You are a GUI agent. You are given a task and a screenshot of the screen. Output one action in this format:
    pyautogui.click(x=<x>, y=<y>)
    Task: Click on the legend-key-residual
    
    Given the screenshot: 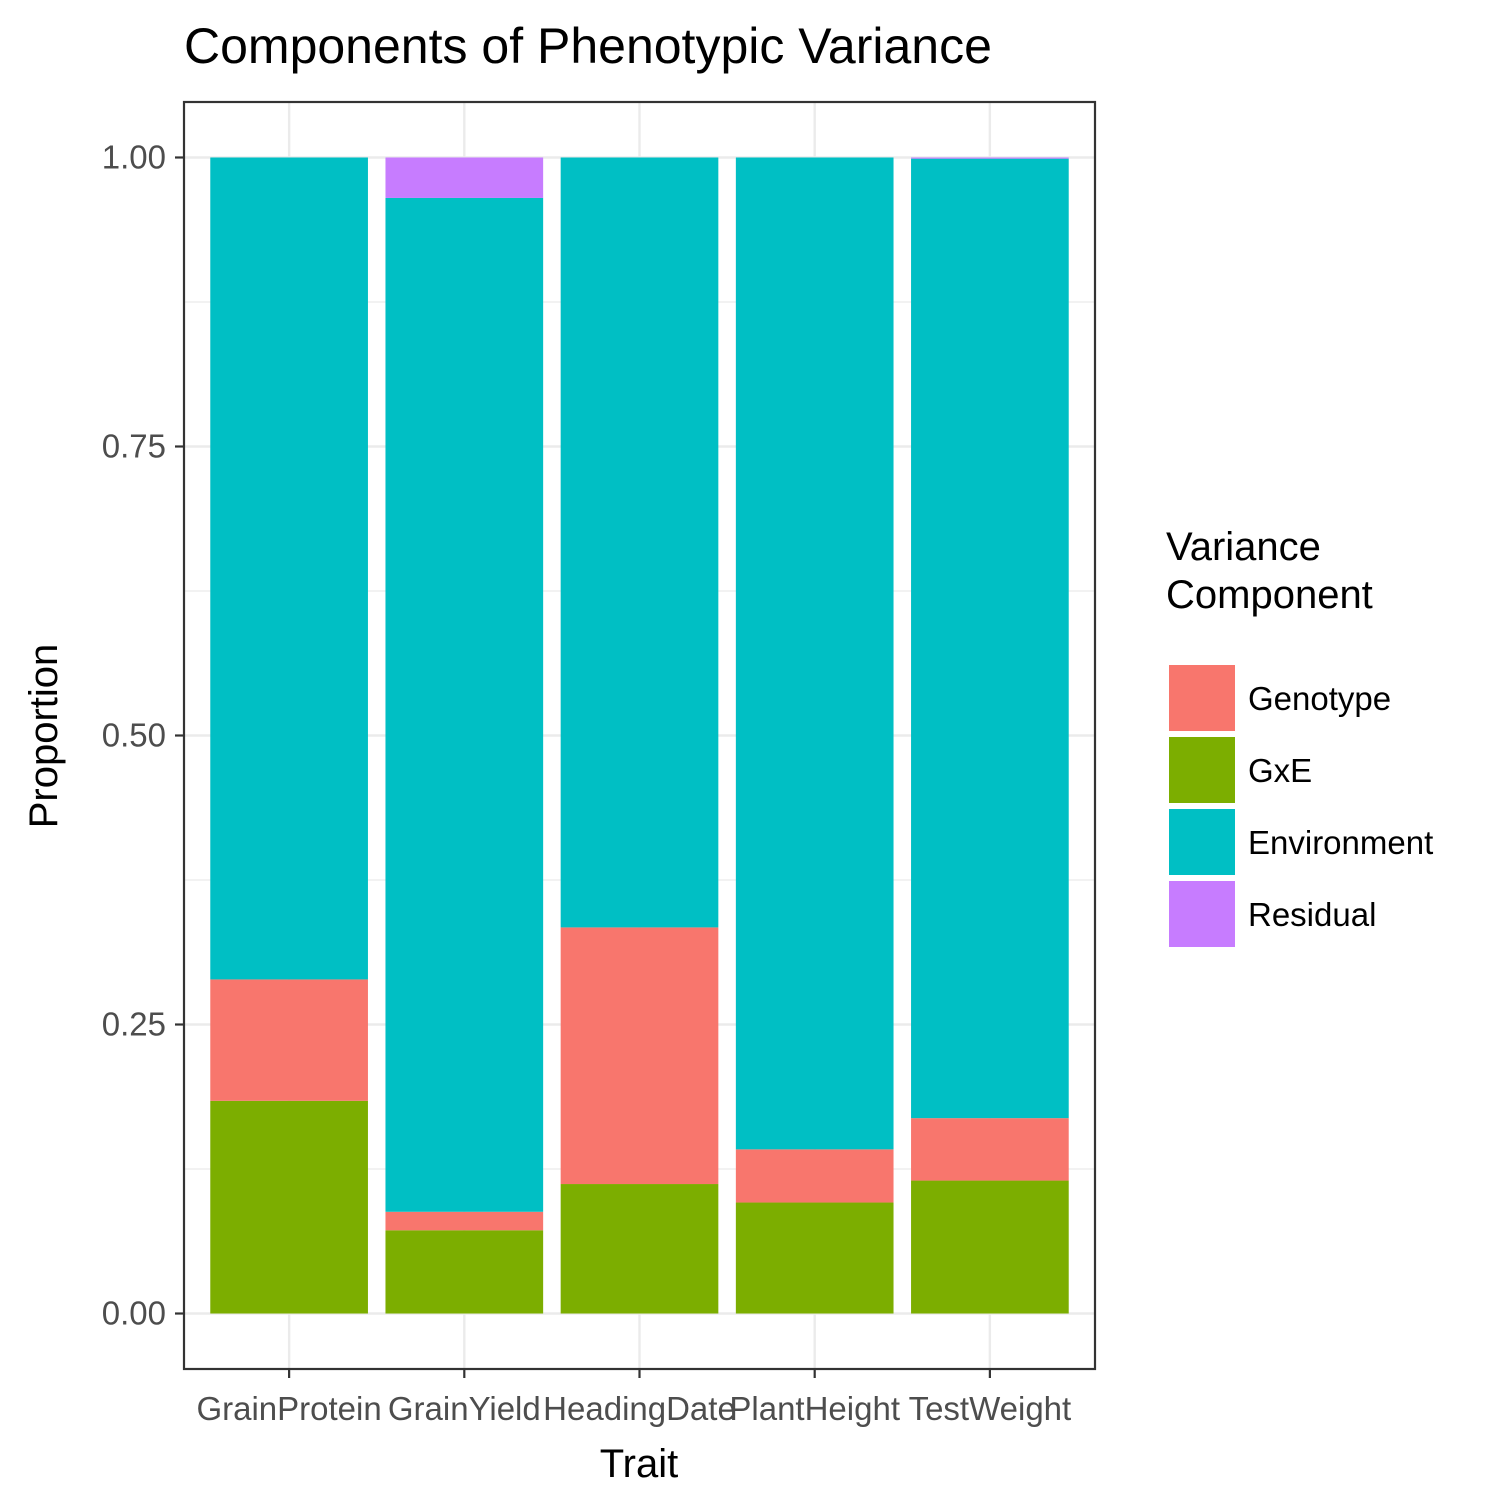 What is the action you would take?
    pyautogui.click(x=1202, y=914)
    